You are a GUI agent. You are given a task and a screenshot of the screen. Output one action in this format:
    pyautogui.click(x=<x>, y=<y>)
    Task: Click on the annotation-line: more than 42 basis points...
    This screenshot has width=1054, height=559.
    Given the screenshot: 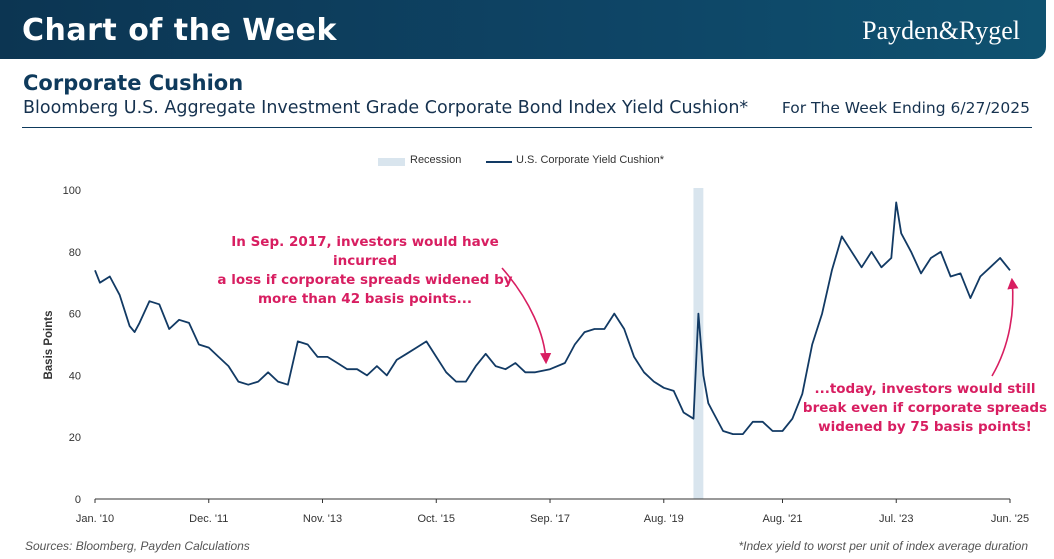 What is the action you would take?
    pyautogui.click(x=365, y=299)
    